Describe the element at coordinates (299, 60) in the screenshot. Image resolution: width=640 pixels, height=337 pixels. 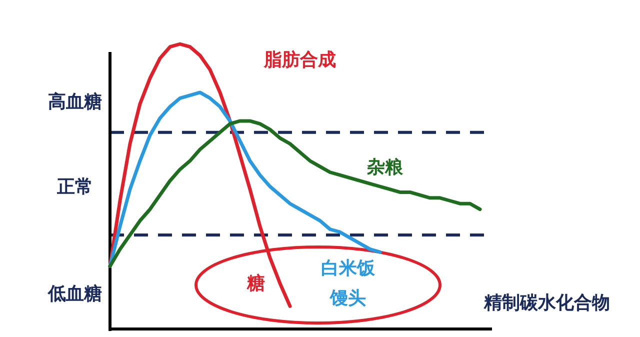
I see `annotation: 脂肪合成` at that location.